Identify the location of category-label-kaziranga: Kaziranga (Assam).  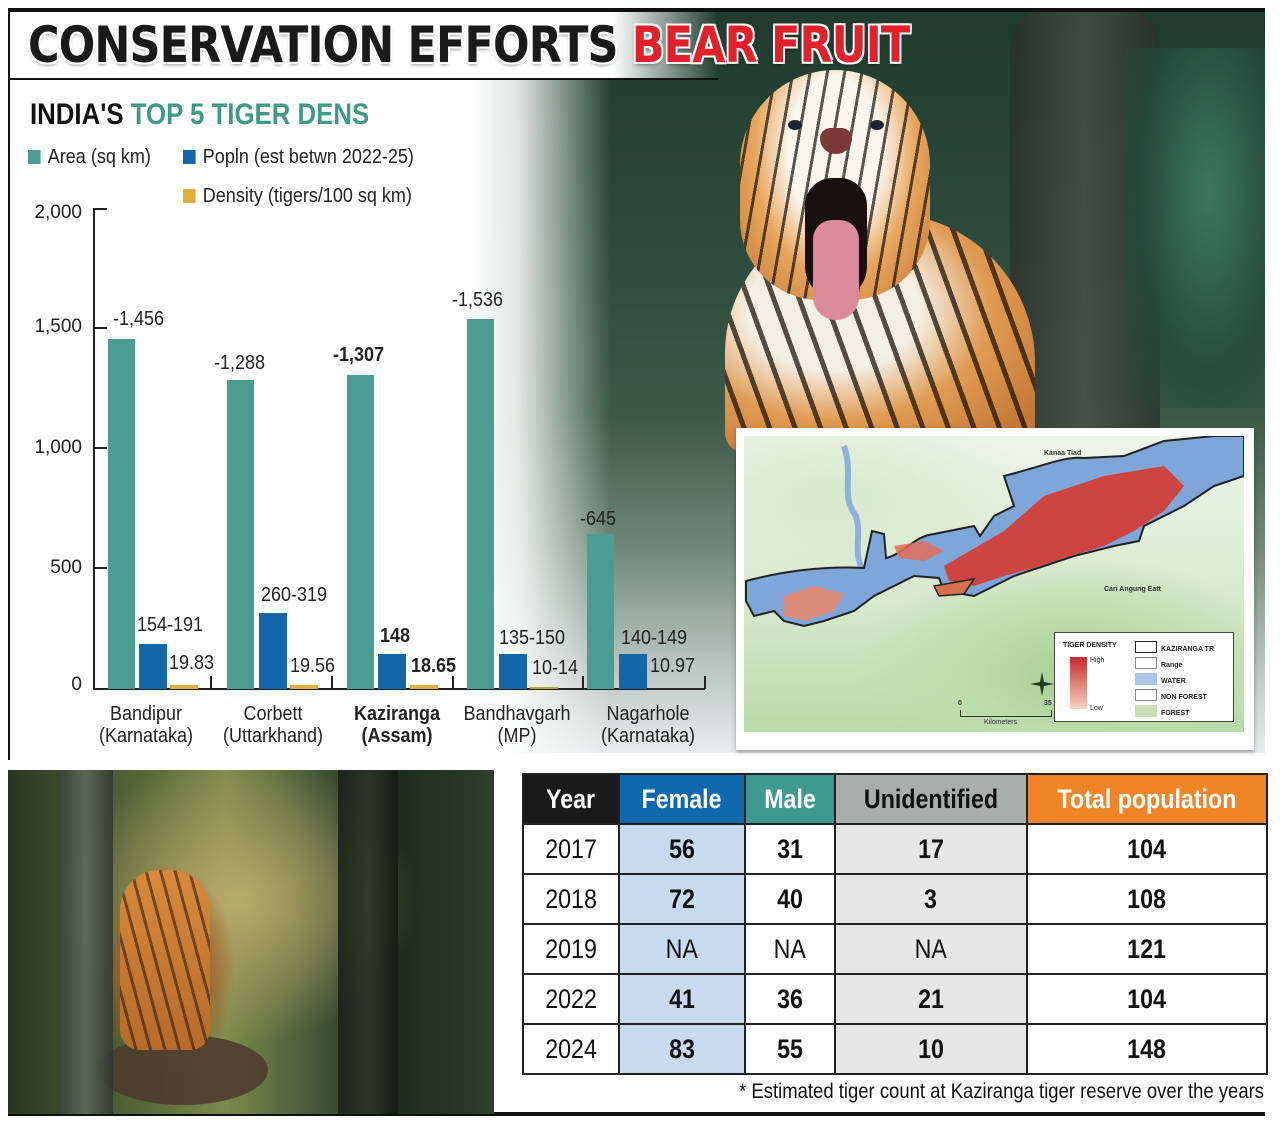
(397, 725).